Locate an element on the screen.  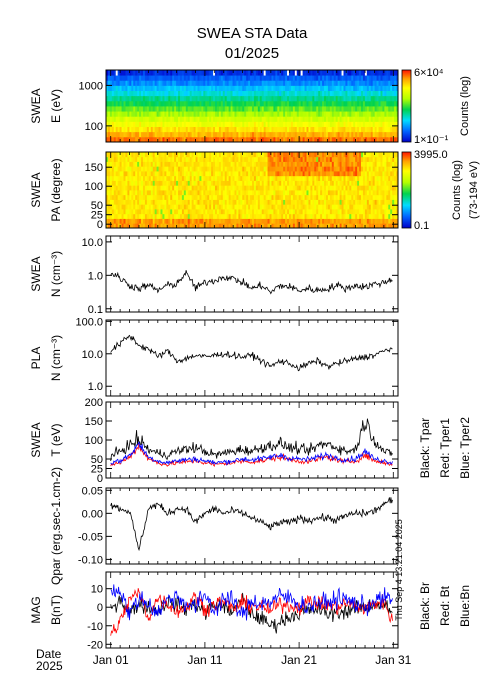
y-axis-label: SWEA is located at coordinates (36, 105).